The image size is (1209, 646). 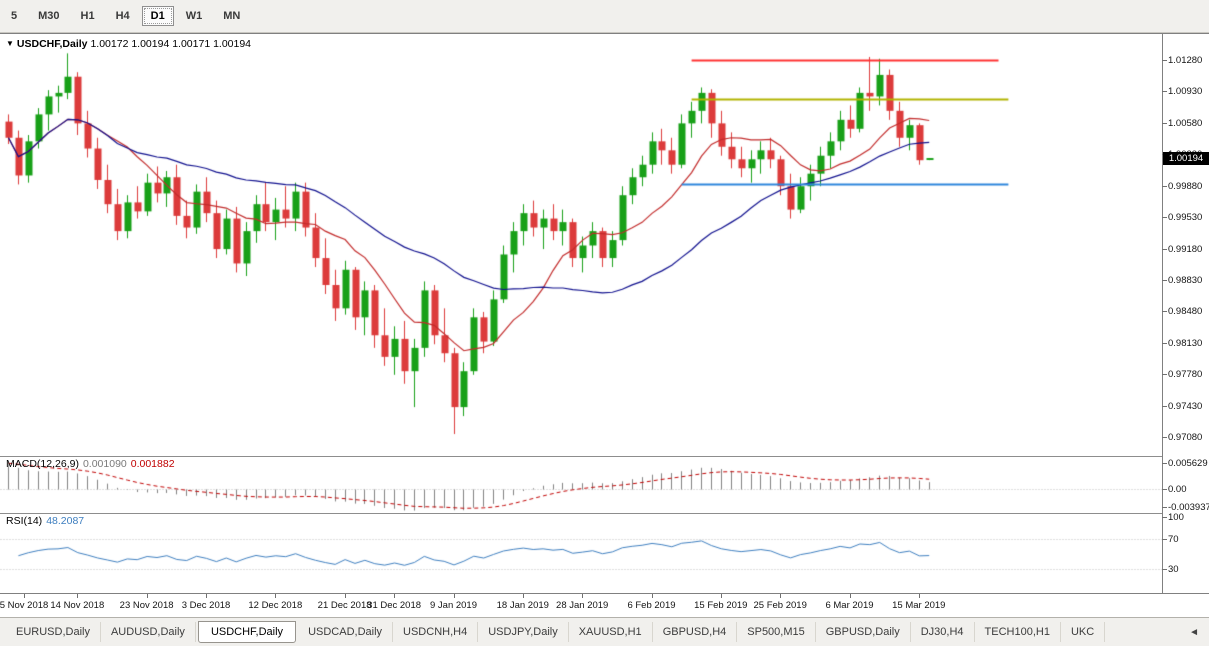 What do you see at coordinates (147, 602) in the screenshot?
I see `date-axis-label: 23 Nov 2018` at bounding box center [147, 602].